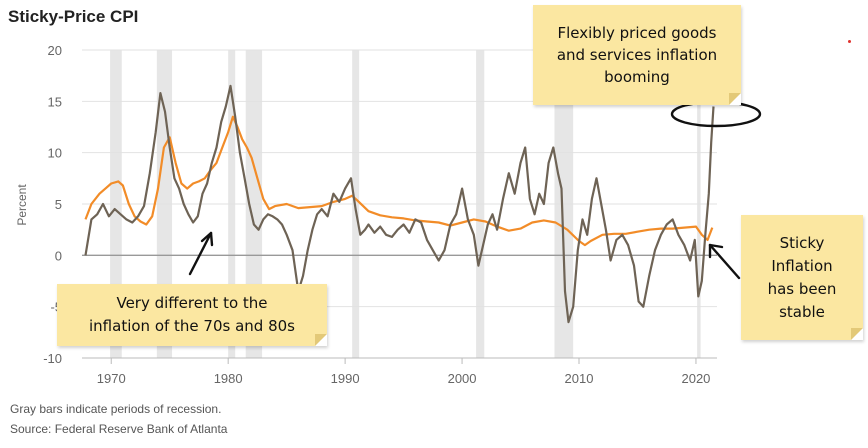 The image size is (868, 448). Describe the element at coordinates (228, 378) in the screenshot. I see `x-tick-label: 1980` at that location.